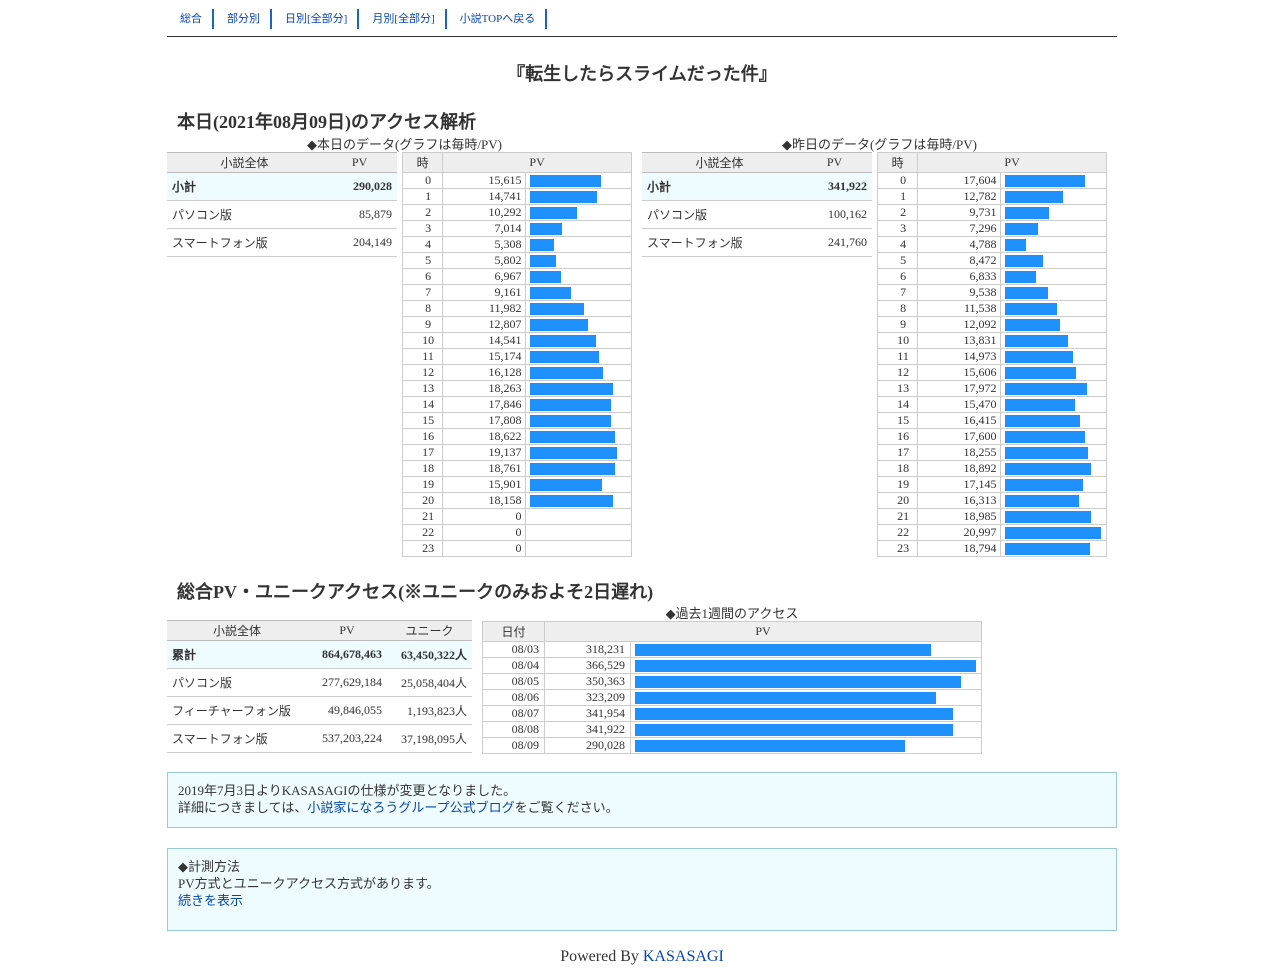  I want to click on nav-item-by-part: 部分別, so click(243, 19).